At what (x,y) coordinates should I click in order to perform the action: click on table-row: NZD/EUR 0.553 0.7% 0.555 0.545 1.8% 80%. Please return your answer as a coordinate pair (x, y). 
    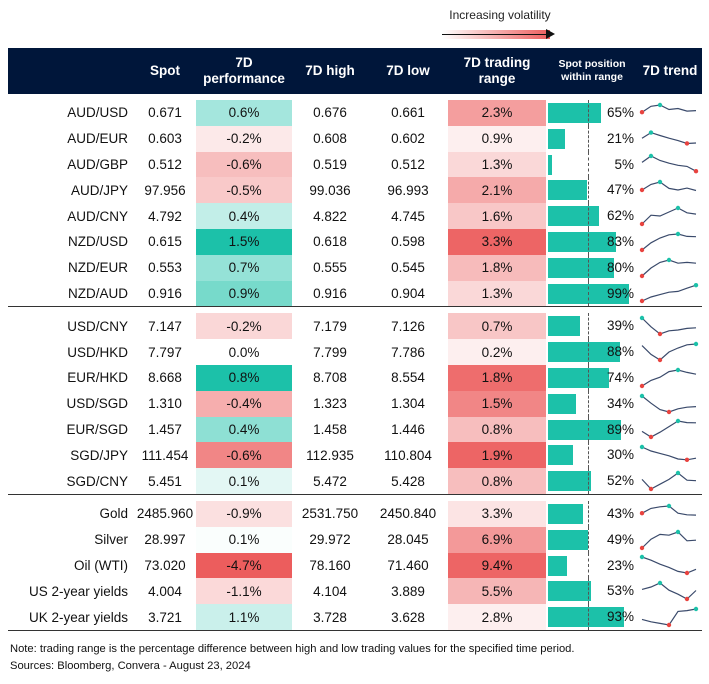
    Looking at the image, I should click on (355, 267).